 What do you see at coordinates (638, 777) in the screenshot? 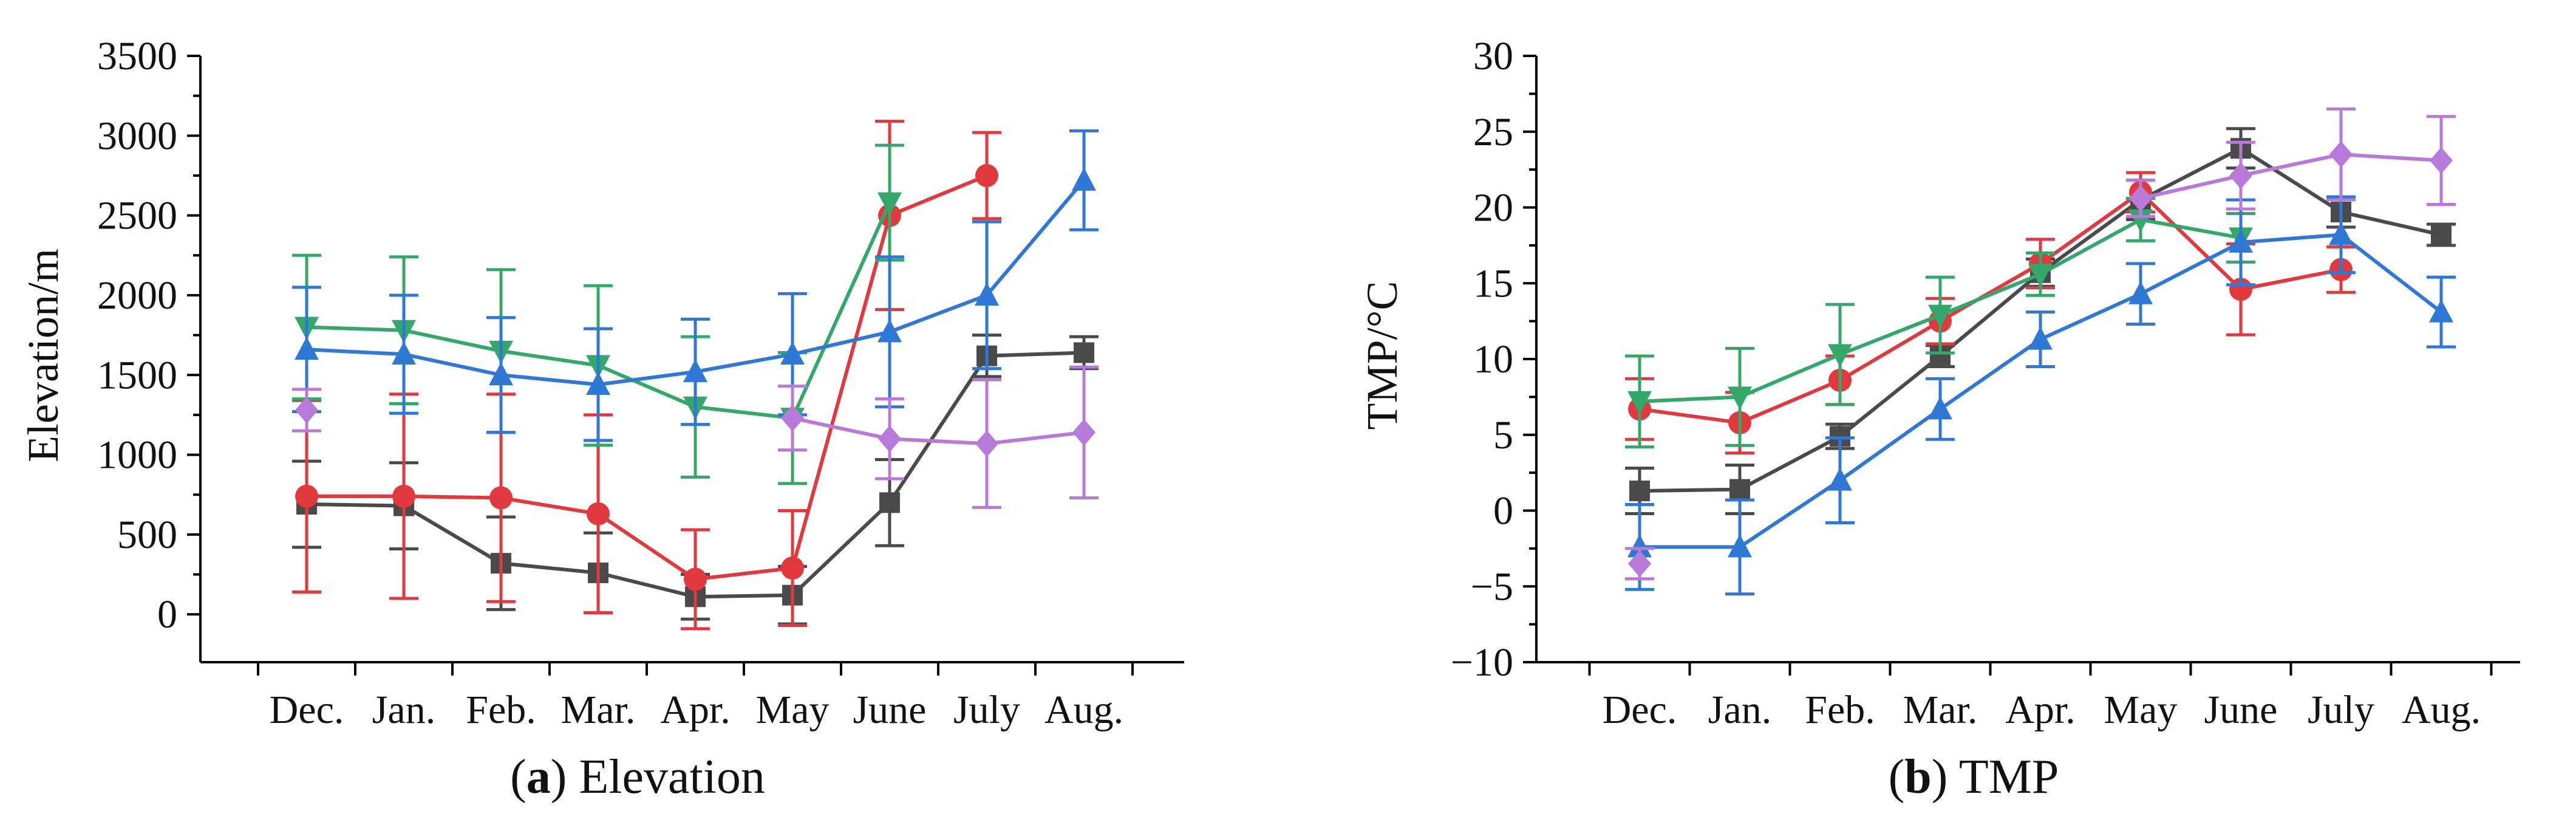
I see `caption-a: (a) Elevation` at bounding box center [638, 777].